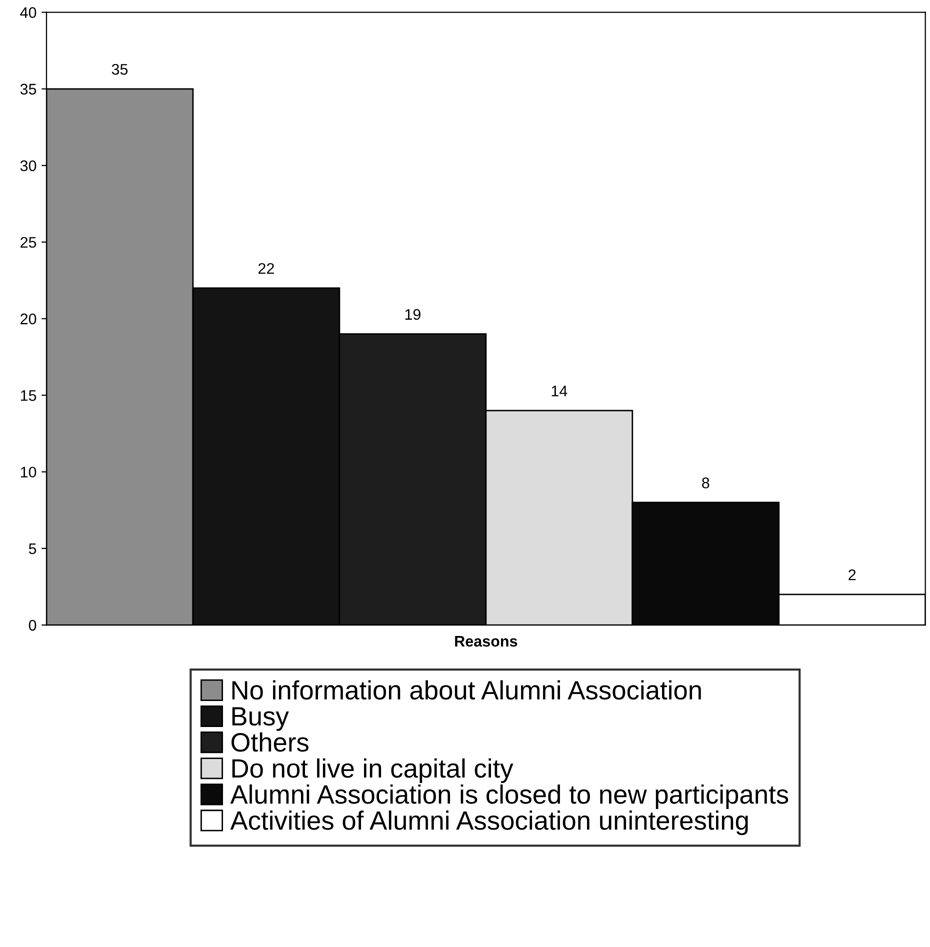  Describe the element at coordinates (466, 690) in the screenshot. I see `legend-label: No information about Alumni Association` at that location.